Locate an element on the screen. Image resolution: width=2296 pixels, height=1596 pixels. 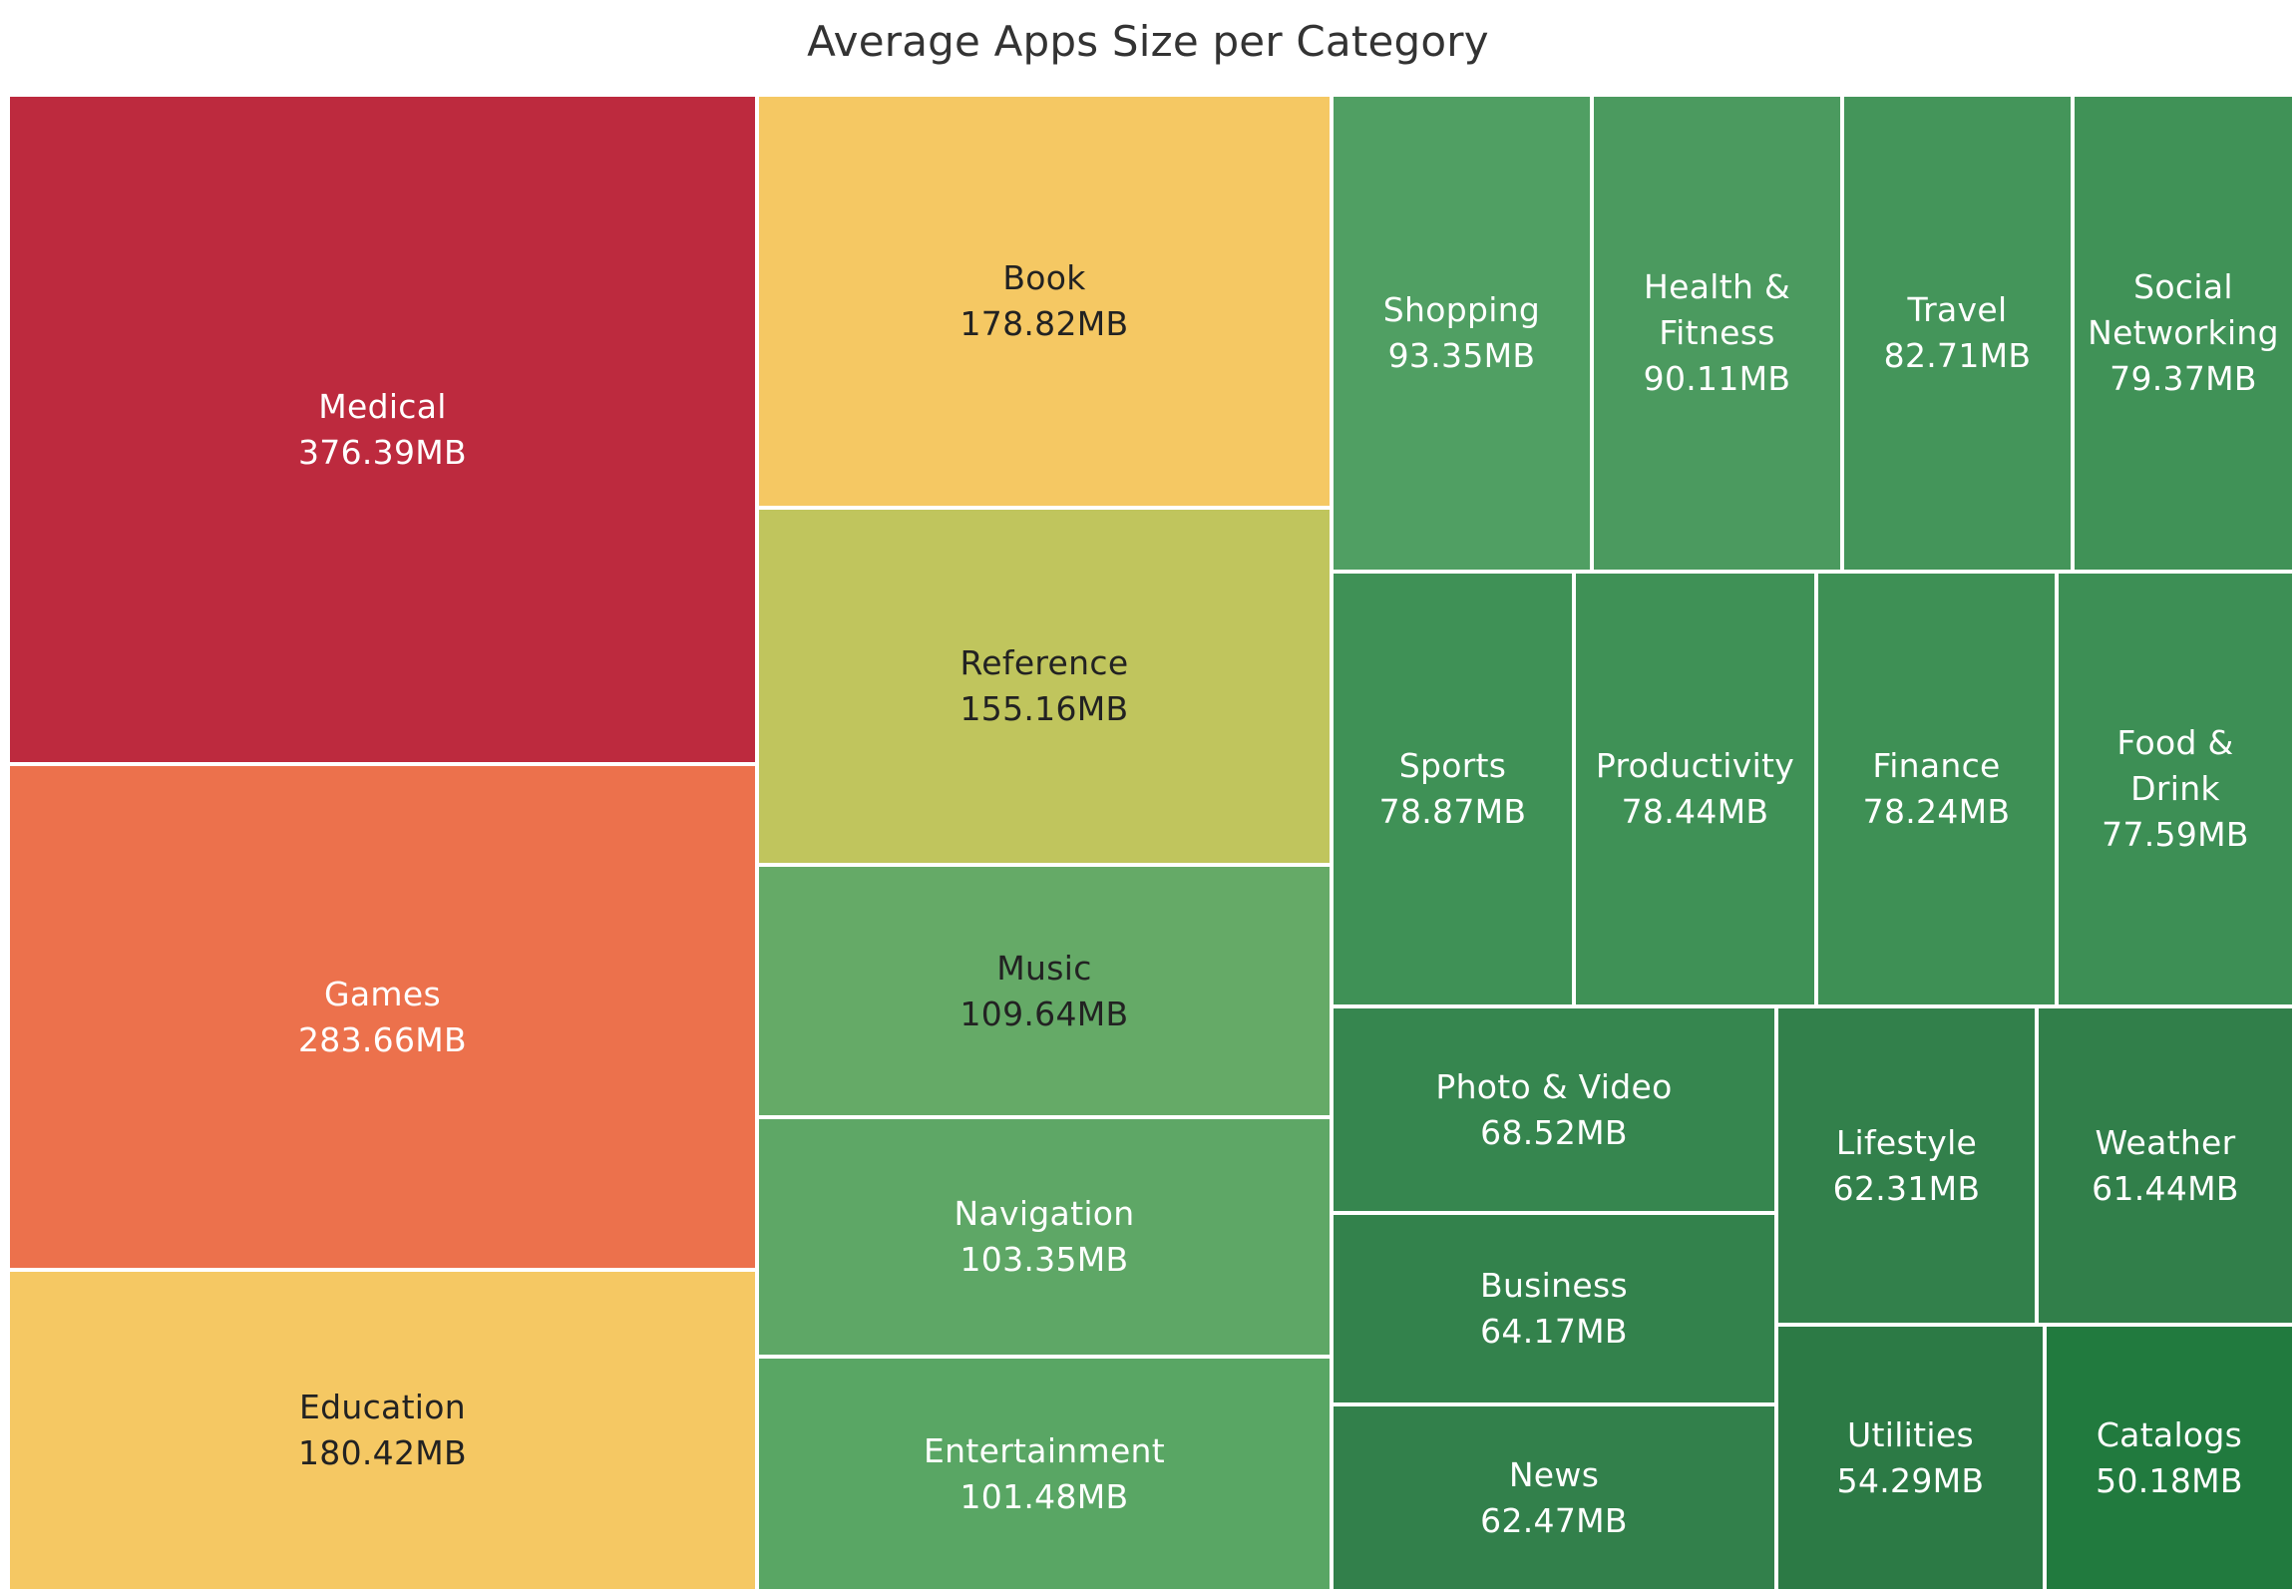
tile-label: Food & Drink is located at coordinates (2175, 765).